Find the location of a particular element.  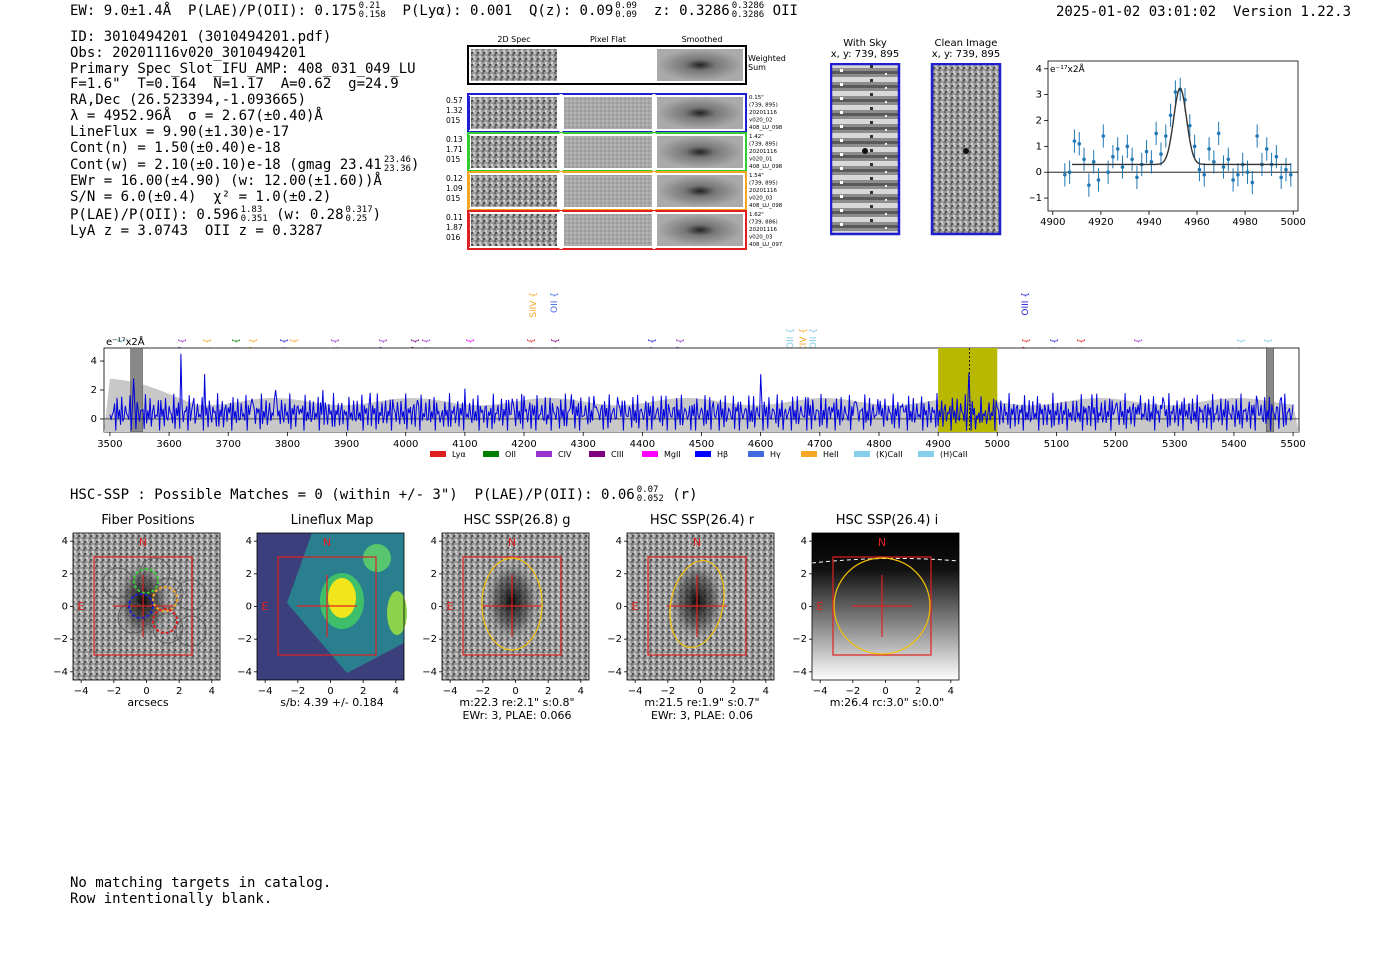

hsc-panel-image: N E −4 −2 0 2 4 4 2 0 −2 −4 is located at coordinates (322, 613).